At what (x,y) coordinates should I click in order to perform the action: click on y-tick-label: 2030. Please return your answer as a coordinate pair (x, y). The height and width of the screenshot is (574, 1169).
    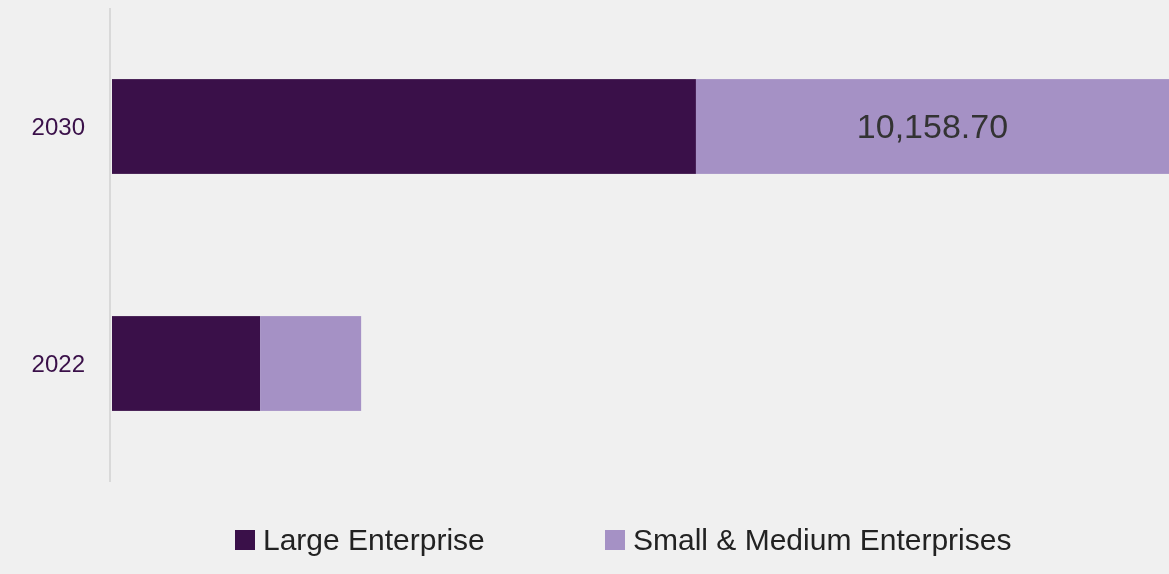
    Looking at the image, I should click on (58, 126).